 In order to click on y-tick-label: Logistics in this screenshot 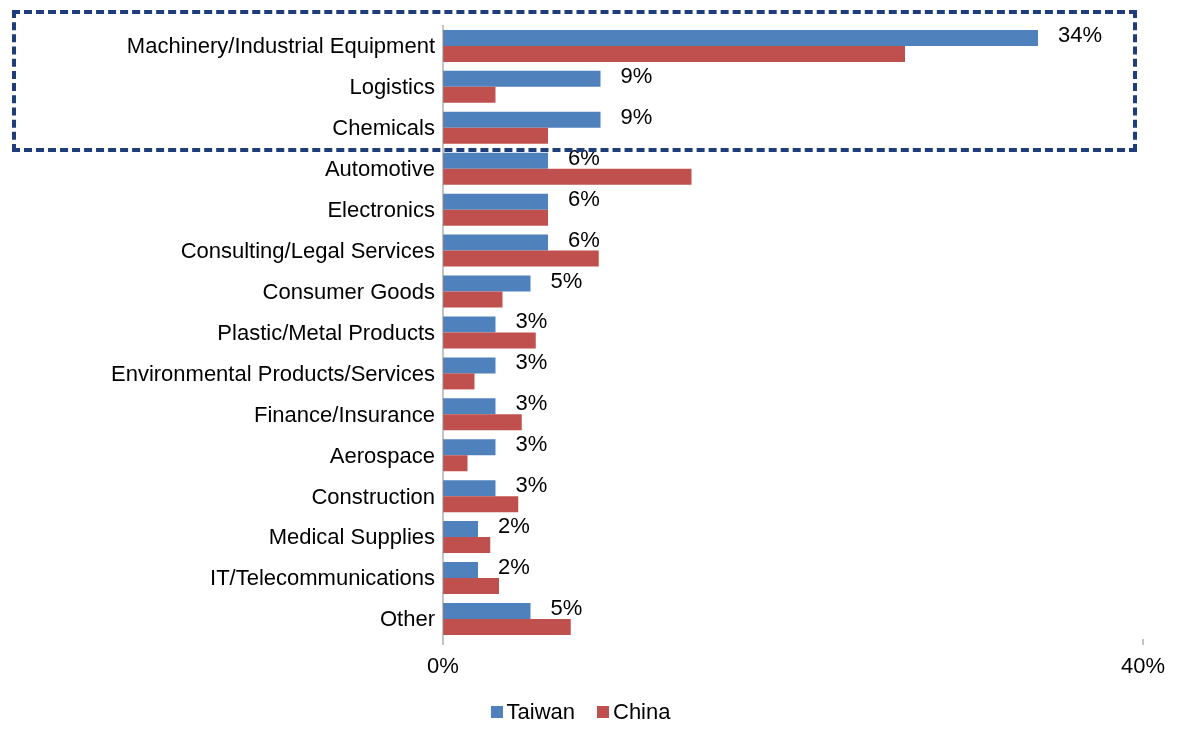, I will do `click(392, 87)`.